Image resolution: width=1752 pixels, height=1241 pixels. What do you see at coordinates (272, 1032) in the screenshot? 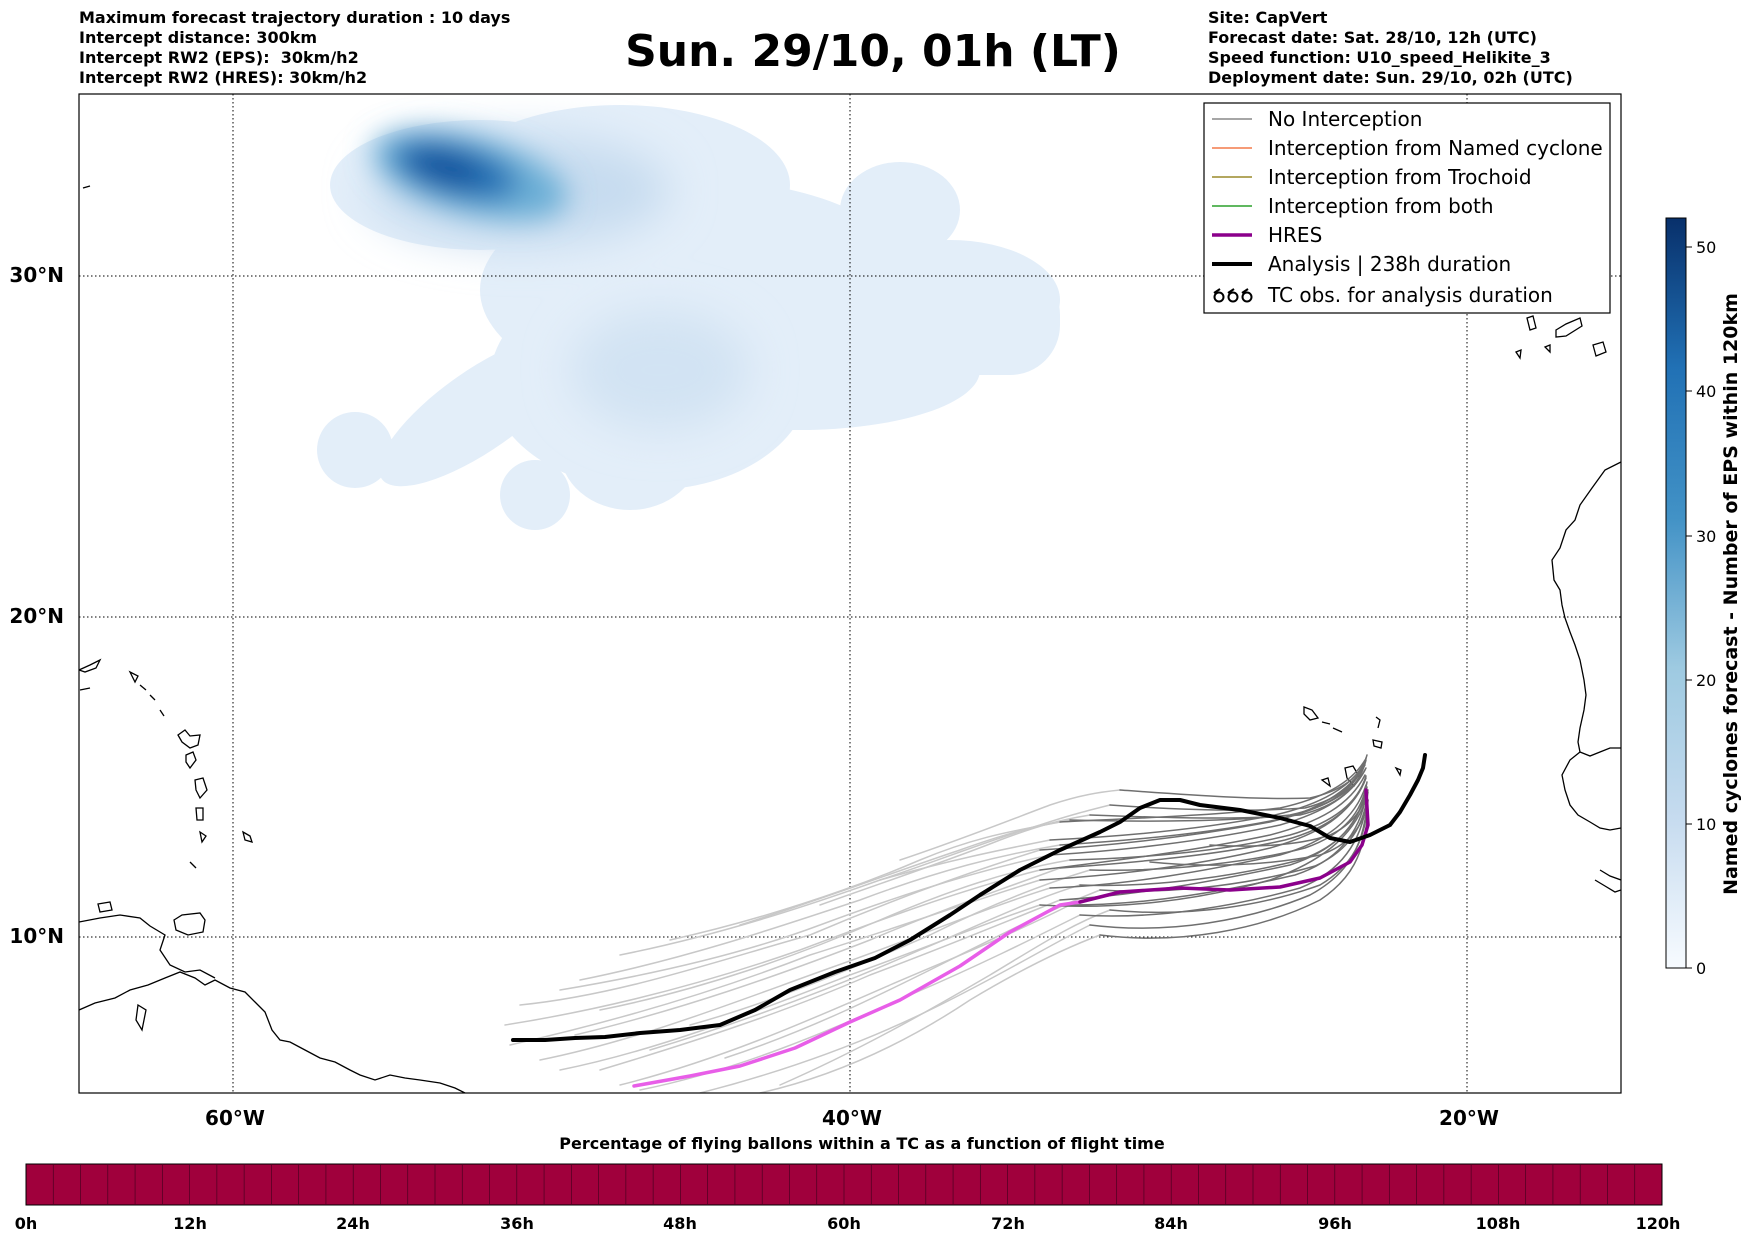
I see `coast-south-america` at bounding box center [272, 1032].